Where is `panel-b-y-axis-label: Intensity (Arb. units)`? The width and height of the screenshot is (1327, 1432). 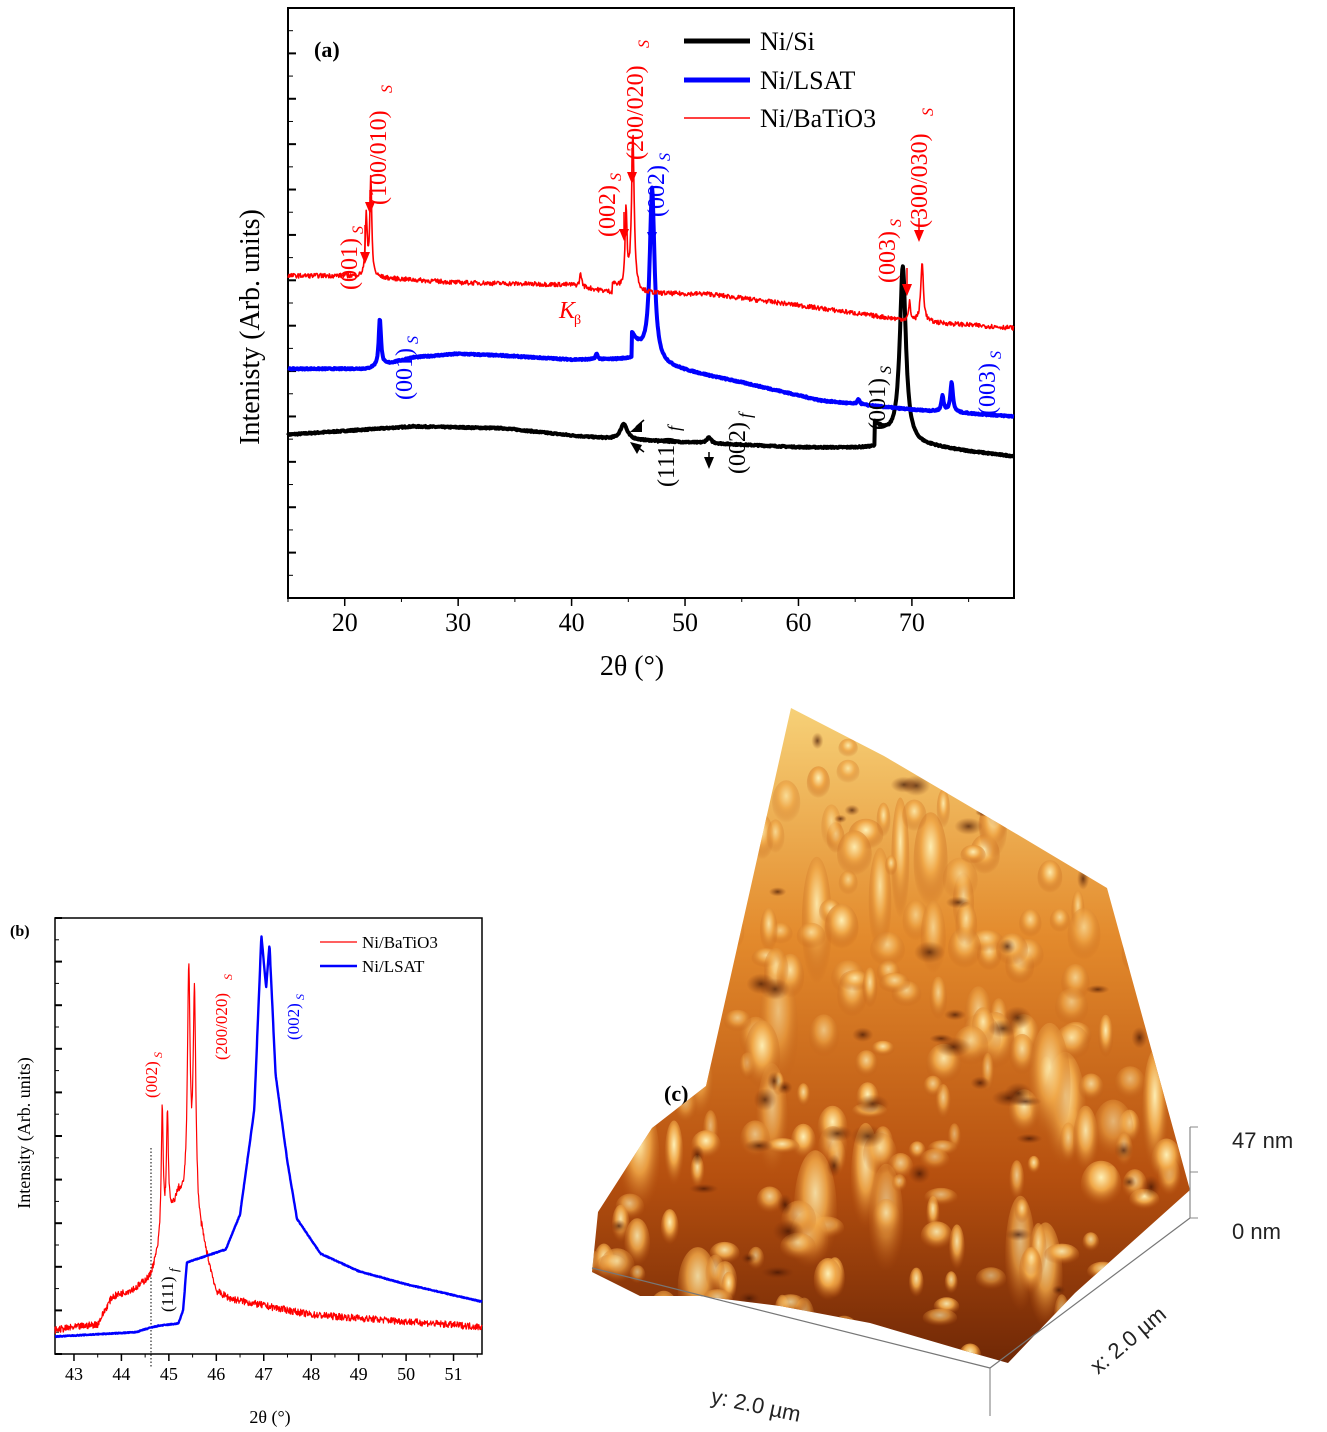 panel-b-y-axis-label: Intensity (Arb. units) is located at coordinates (24, 1132).